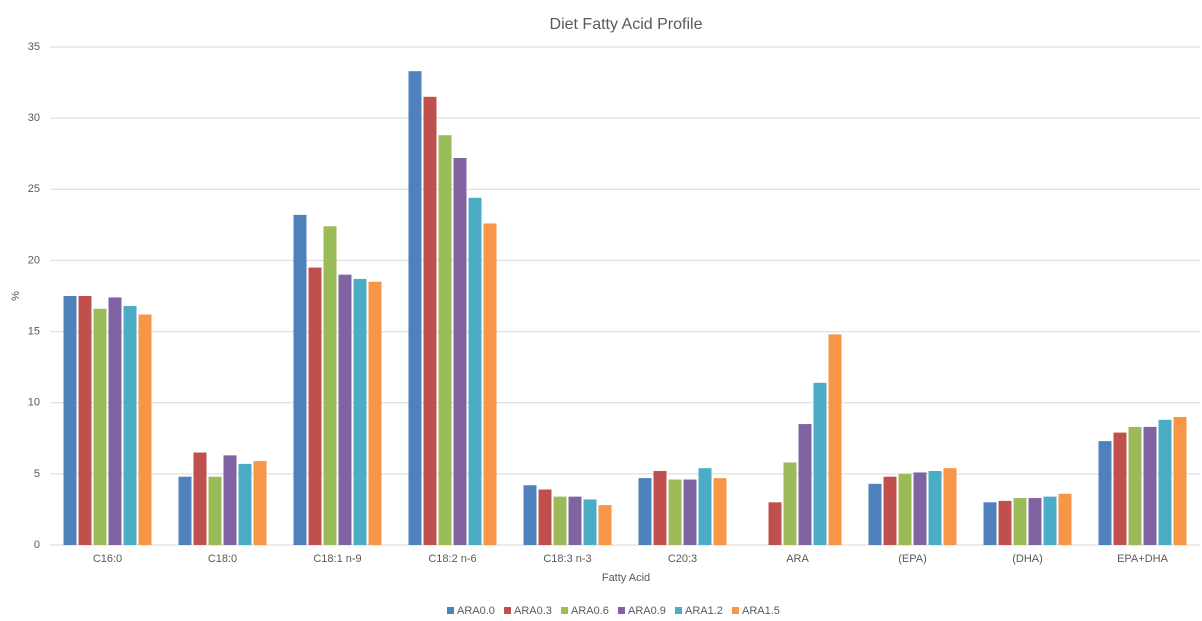 Image resolution: width=1202 pixels, height=621 pixels. I want to click on chart-title: Diet Fatty Acid Profile, so click(626, 24).